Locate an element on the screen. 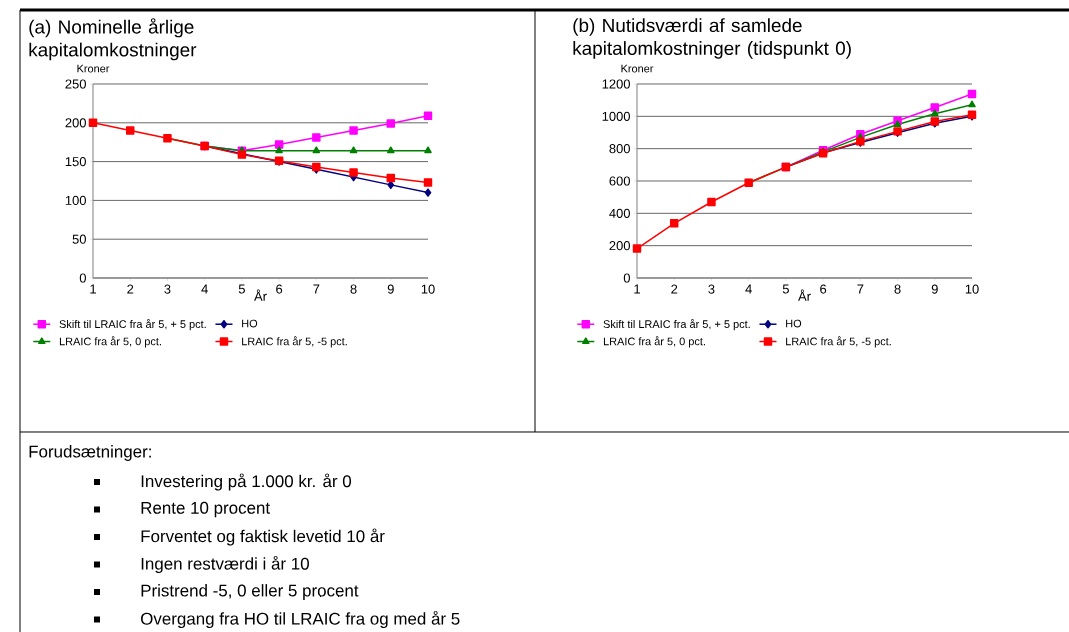  text: Rente 10 procent is located at coordinates (205, 509).